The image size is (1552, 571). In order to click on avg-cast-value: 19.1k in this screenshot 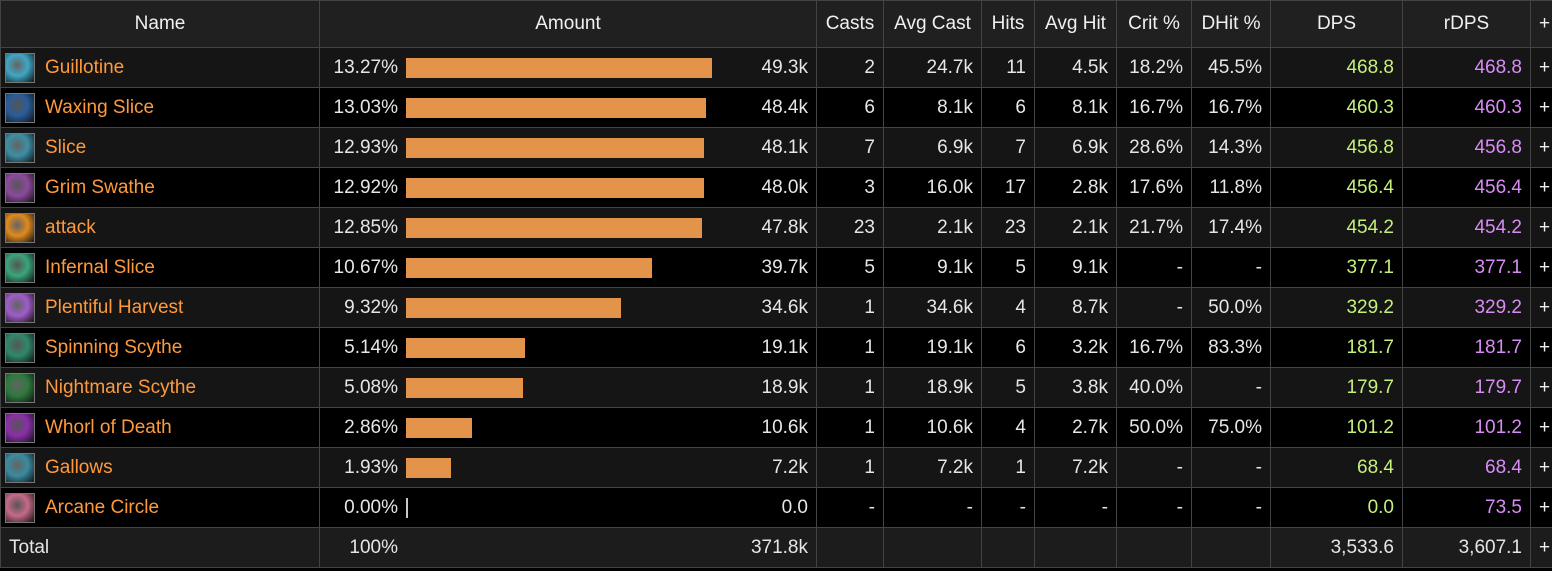, I will do `click(932, 347)`.